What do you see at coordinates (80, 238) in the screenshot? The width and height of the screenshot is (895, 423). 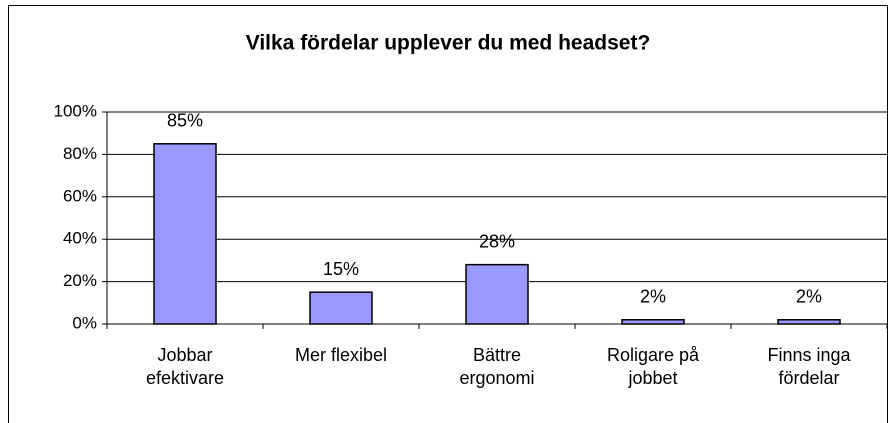 I see `y-tick-label: 40%` at bounding box center [80, 238].